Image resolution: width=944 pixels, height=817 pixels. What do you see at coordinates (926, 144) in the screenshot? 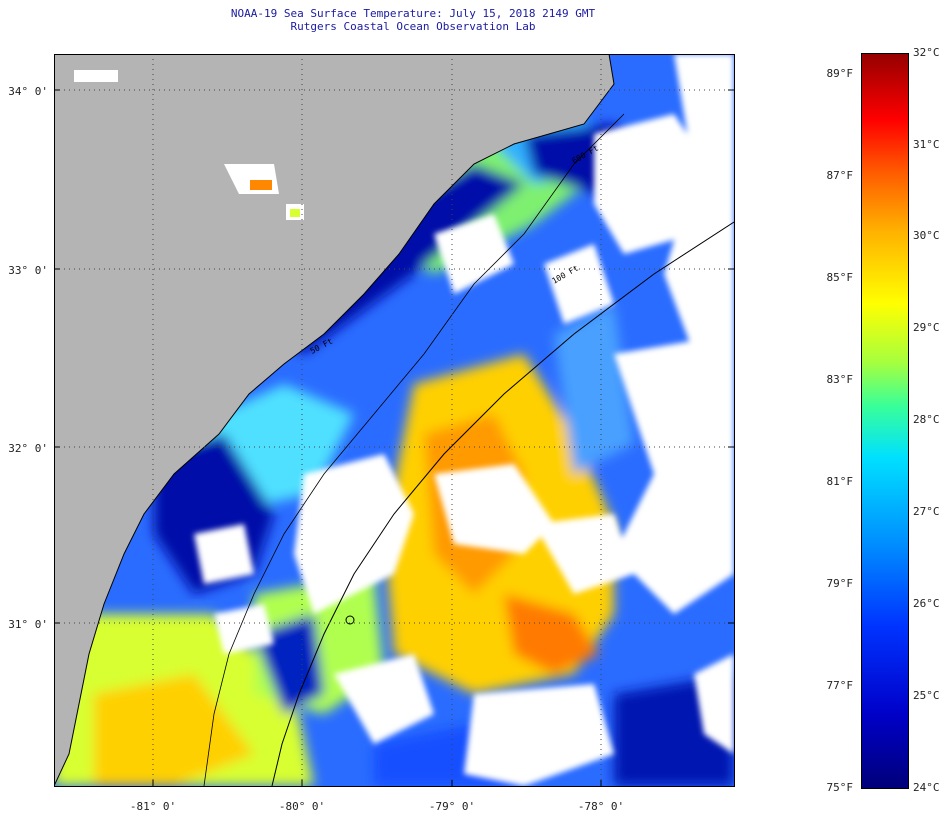
I see `colorbar-celsius-label: 31°C` at bounding box center [926, 144].